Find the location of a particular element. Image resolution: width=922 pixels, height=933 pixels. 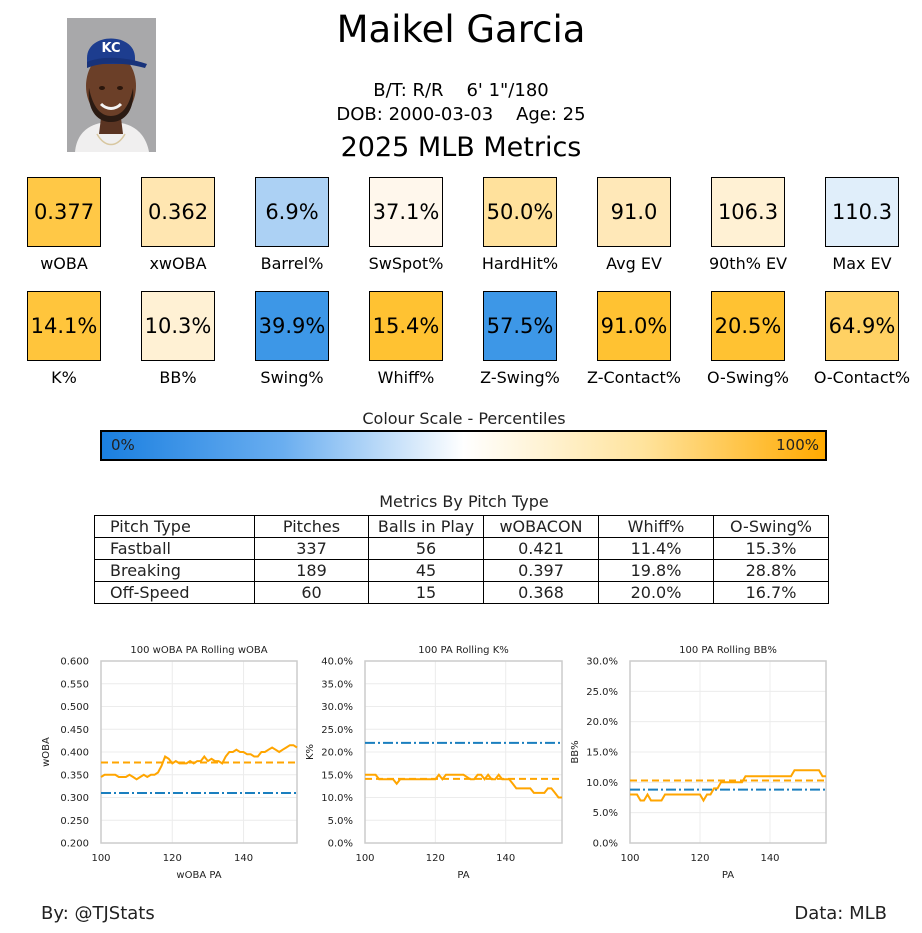

table-cell: 45 is located at coordinates (426, 570).